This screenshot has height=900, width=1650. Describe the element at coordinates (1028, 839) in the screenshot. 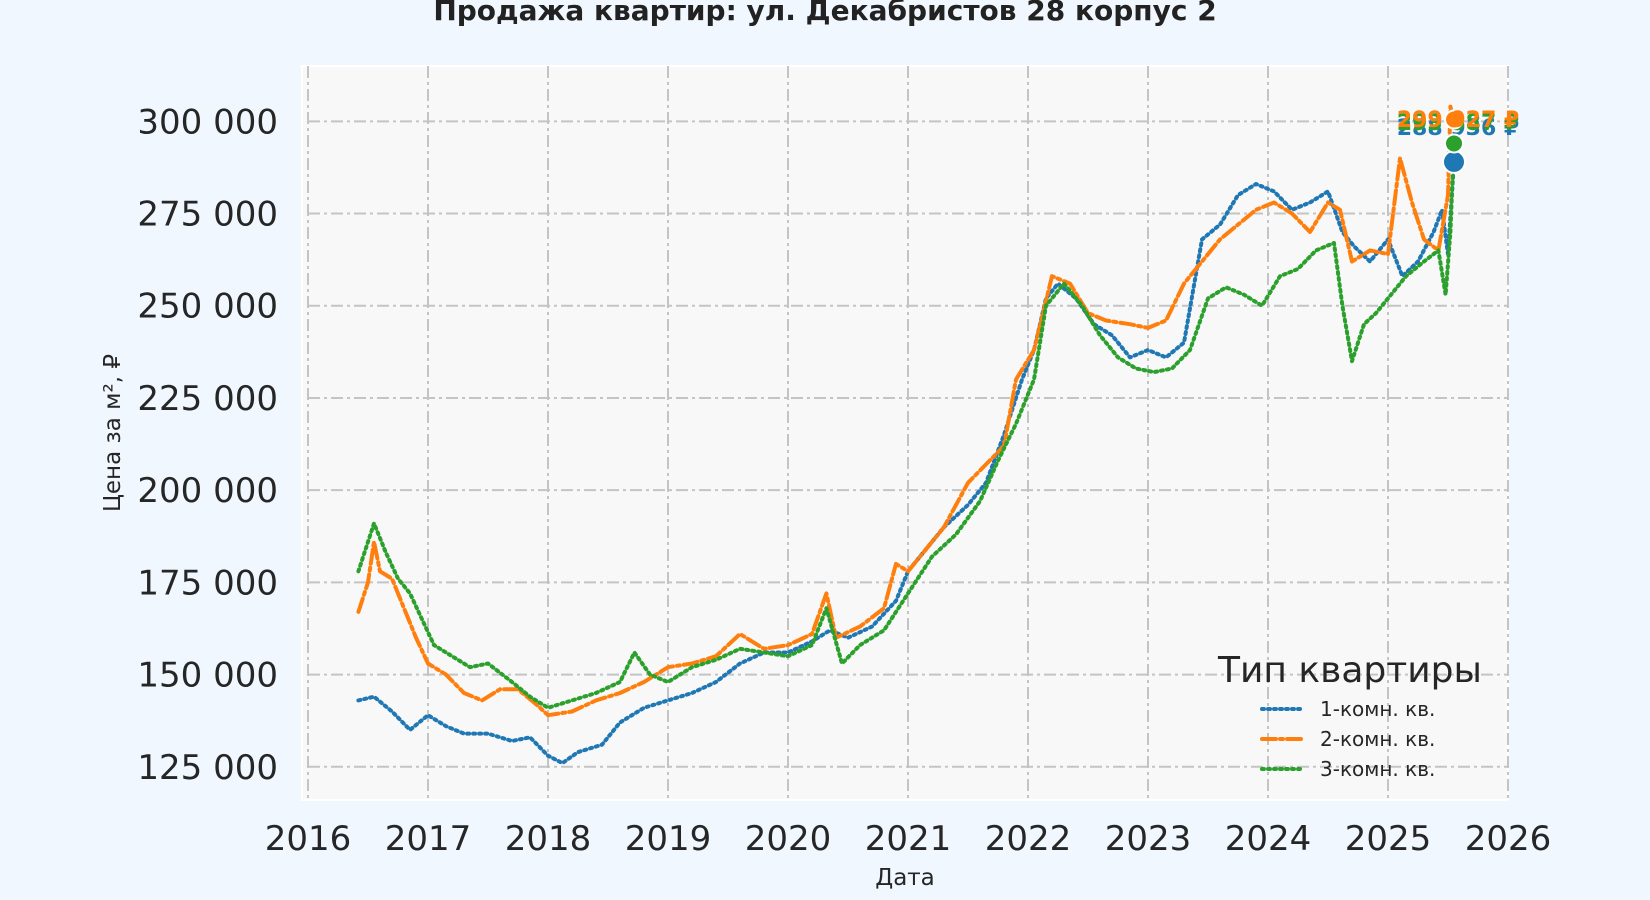

I see `x-tick-label: 2022` at that location.